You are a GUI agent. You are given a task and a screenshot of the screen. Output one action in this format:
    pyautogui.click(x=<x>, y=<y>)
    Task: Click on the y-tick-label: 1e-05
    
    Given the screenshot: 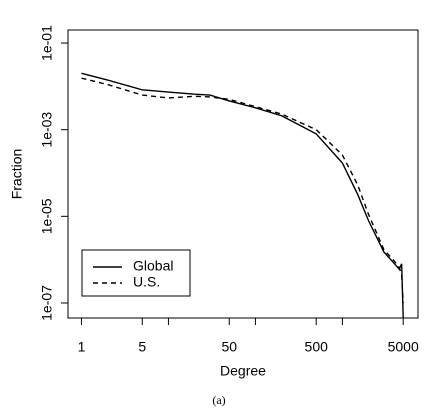 What is the action you would take?
    pyautogui.click(x=47, y=216)
    